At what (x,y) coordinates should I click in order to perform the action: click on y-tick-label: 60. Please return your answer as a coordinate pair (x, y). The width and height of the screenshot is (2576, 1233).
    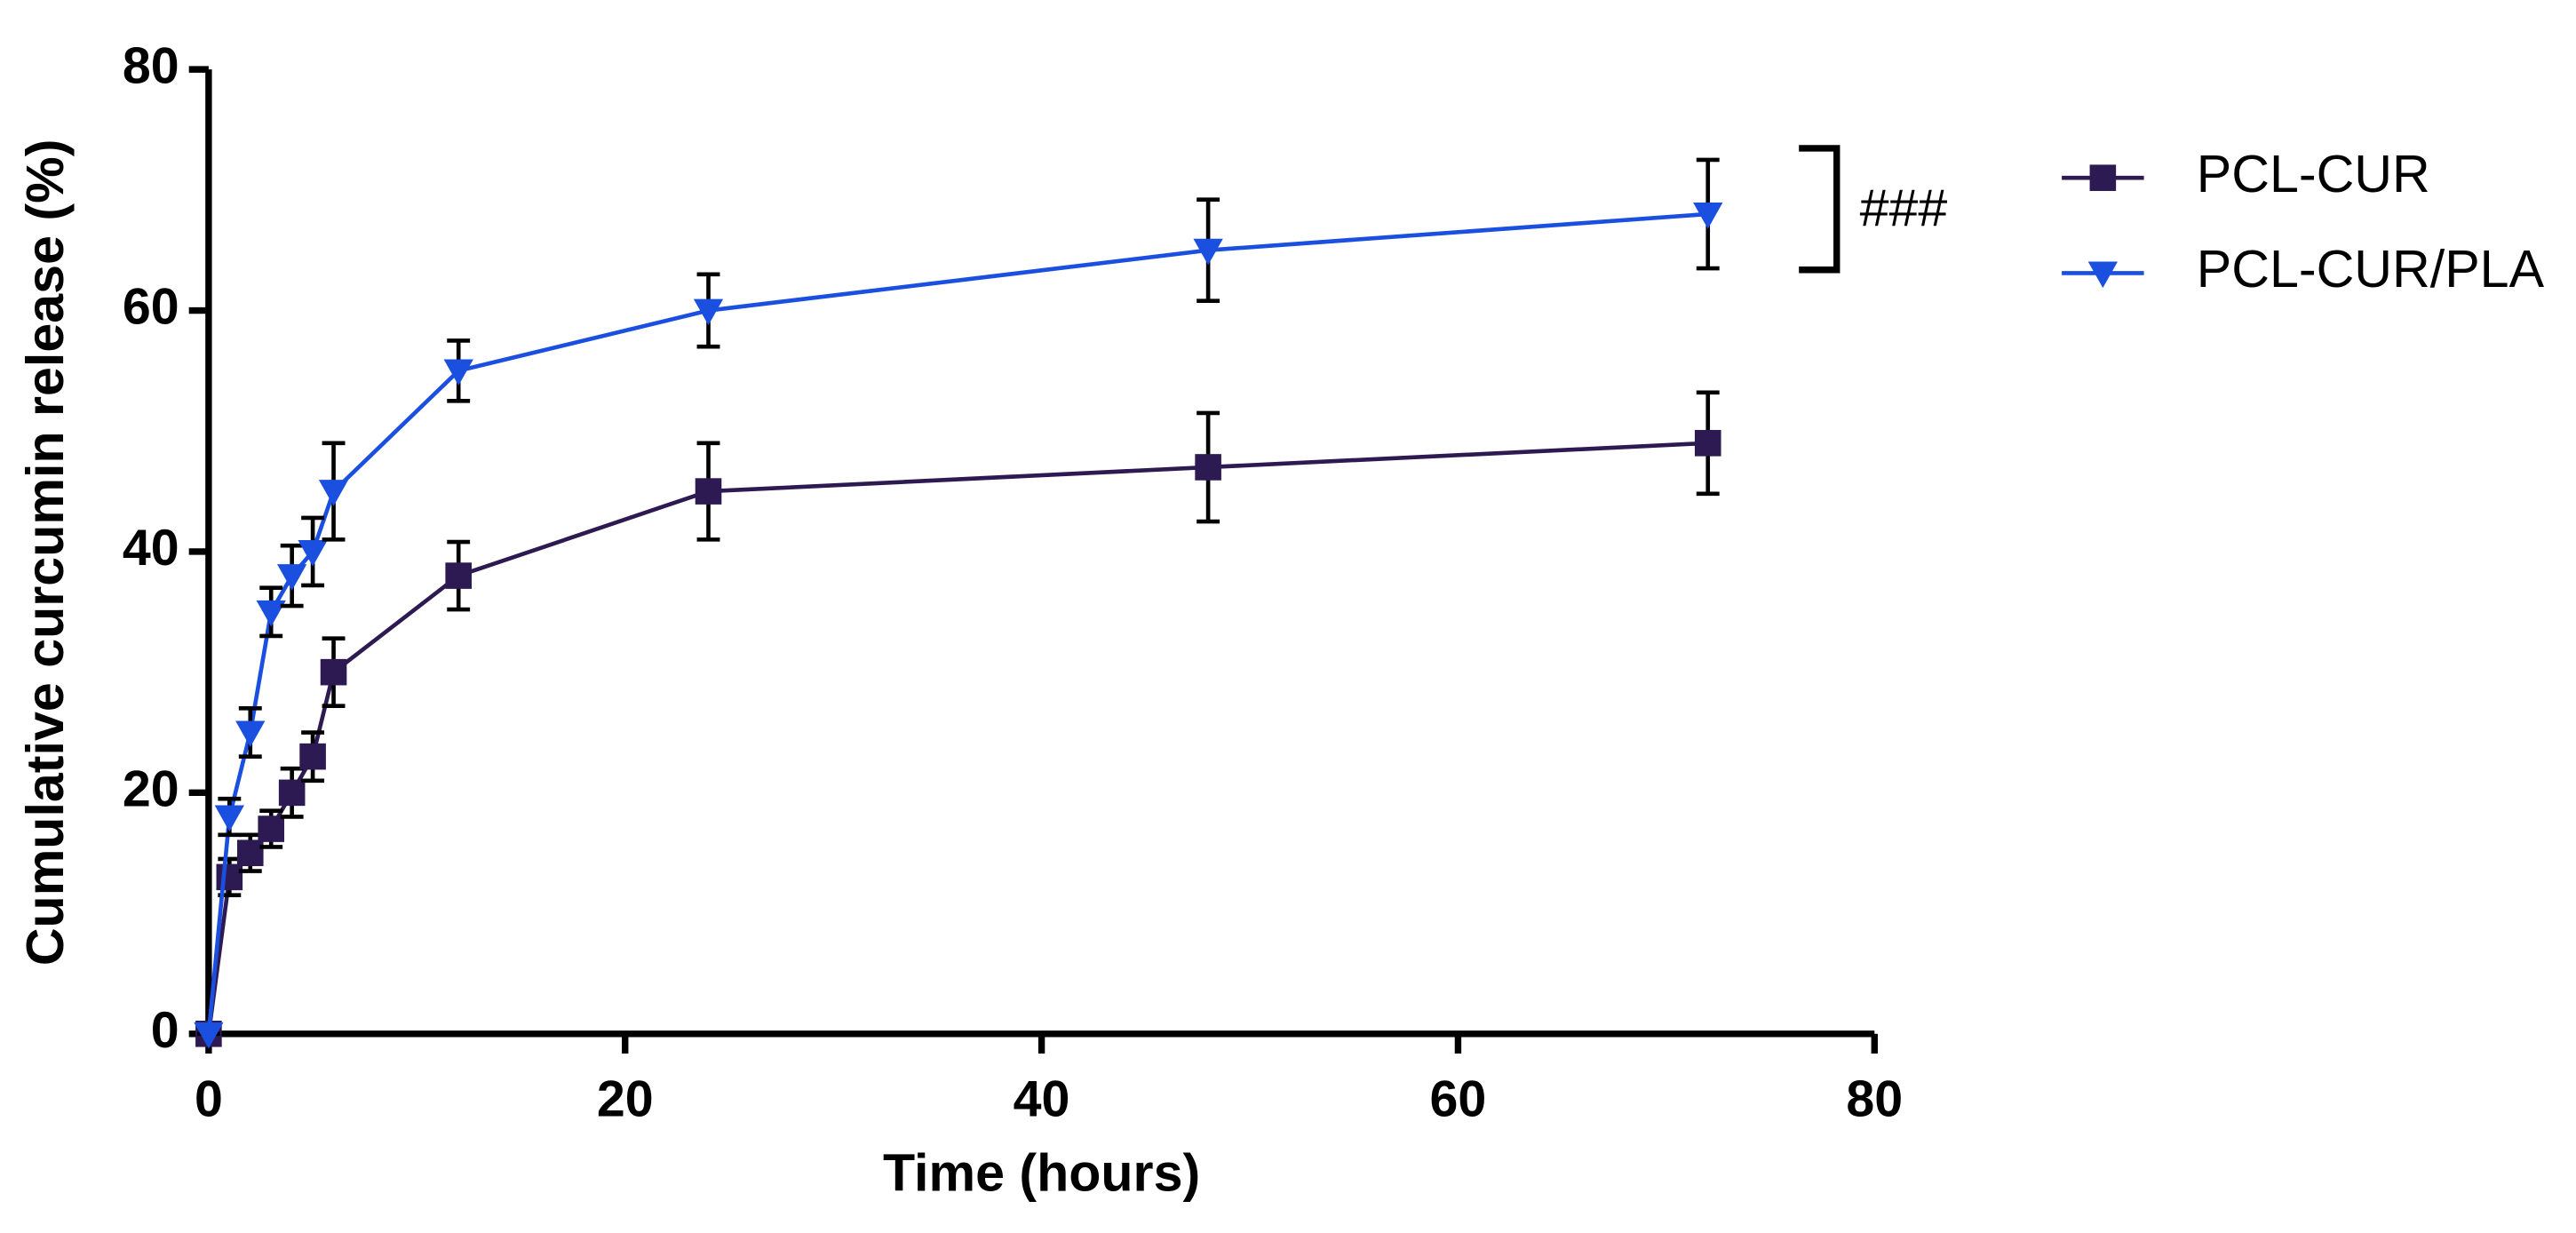
    Looking at the image, I should click on (151, 307).